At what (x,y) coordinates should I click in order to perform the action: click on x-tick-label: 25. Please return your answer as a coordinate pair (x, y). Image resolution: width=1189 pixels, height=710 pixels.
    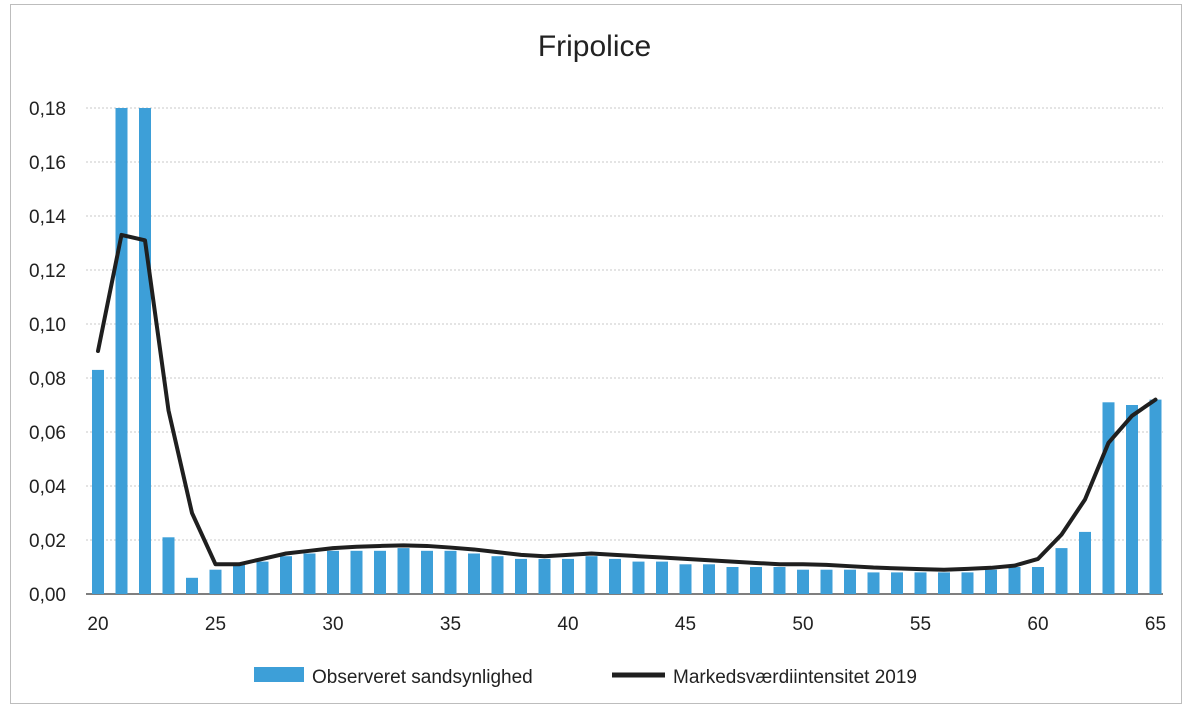
    Looking at the image, I should click on (215, 624).